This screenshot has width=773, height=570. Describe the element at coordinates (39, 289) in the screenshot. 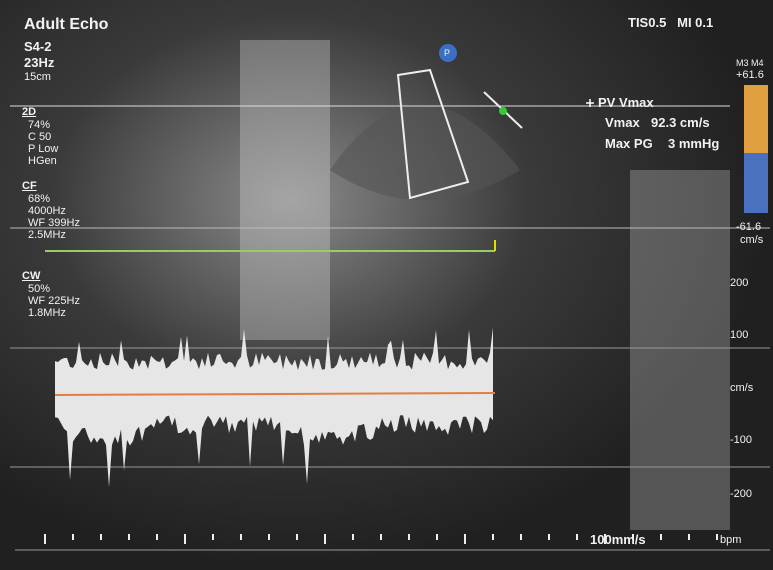

I see `param-value: 50%` at that location.